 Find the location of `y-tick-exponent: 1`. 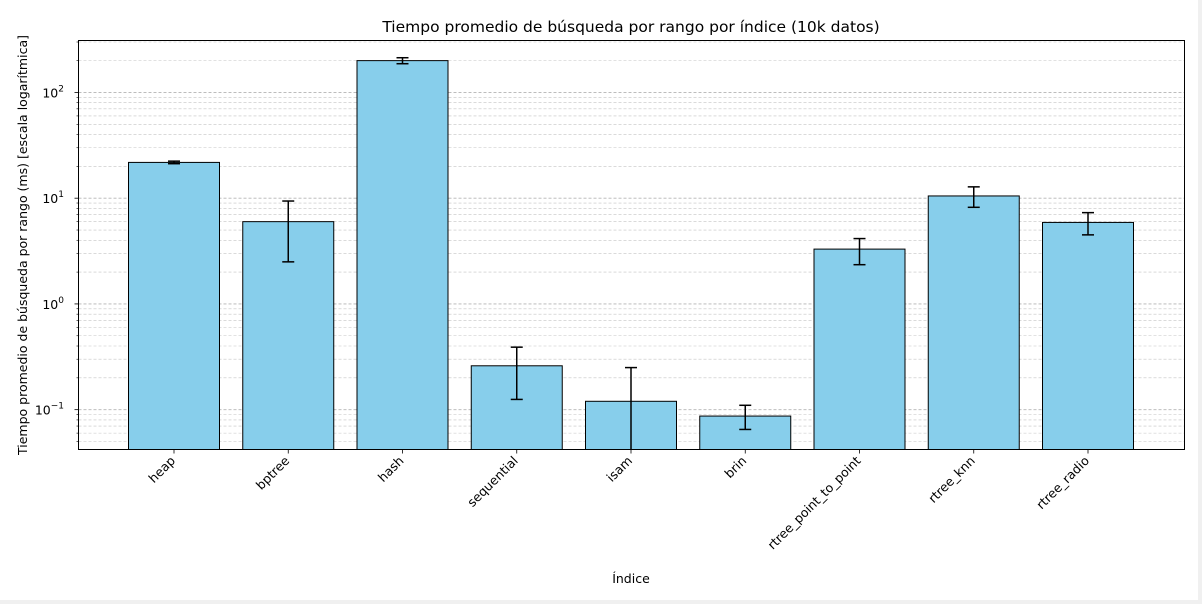

y-tick-exponent: 1 is located at coordinates (61, 195).